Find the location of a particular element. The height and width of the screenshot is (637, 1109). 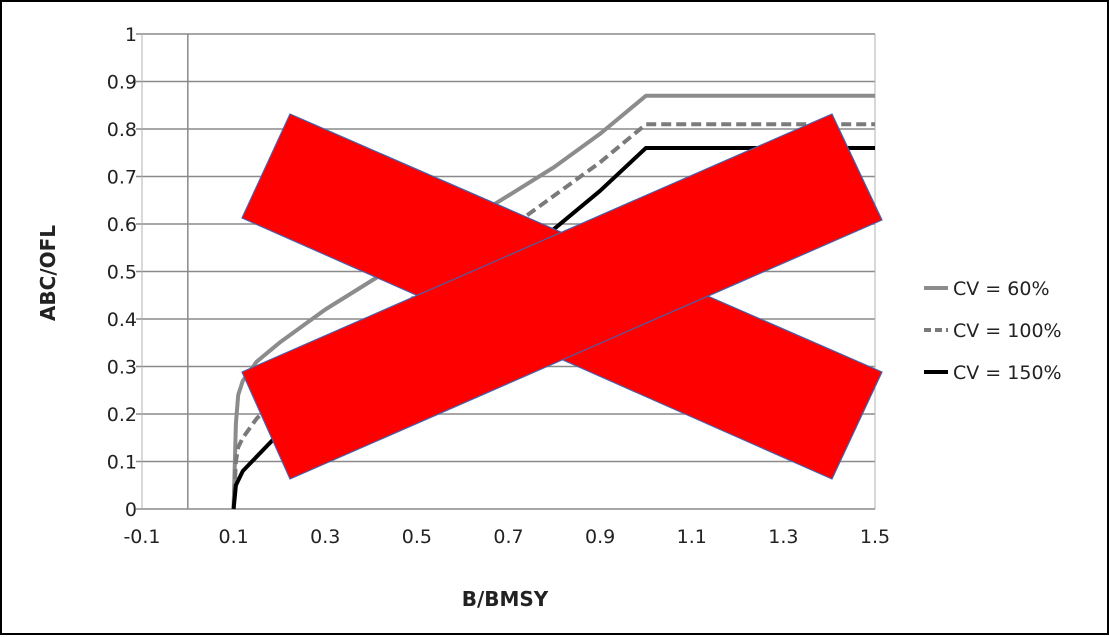

legend-label-3: CV = 150% is located at coordinates (1007, 373).